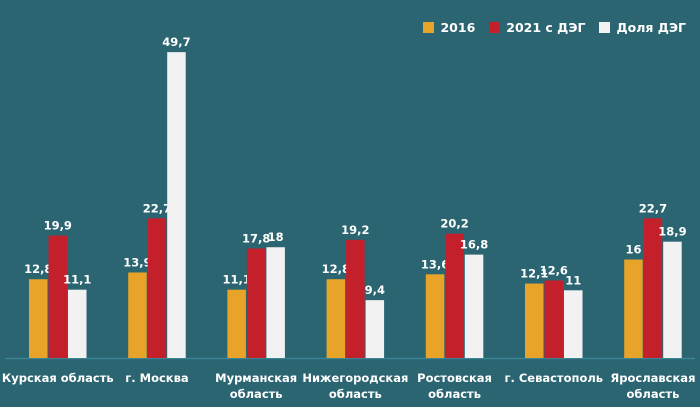 Image resolution: width=700 pixels, height=407 pixels. What do you see at coordinates (58, 226) in the screenshot?
I see `value-label-2021-0: 19,9` at bounding box center [58, 226].